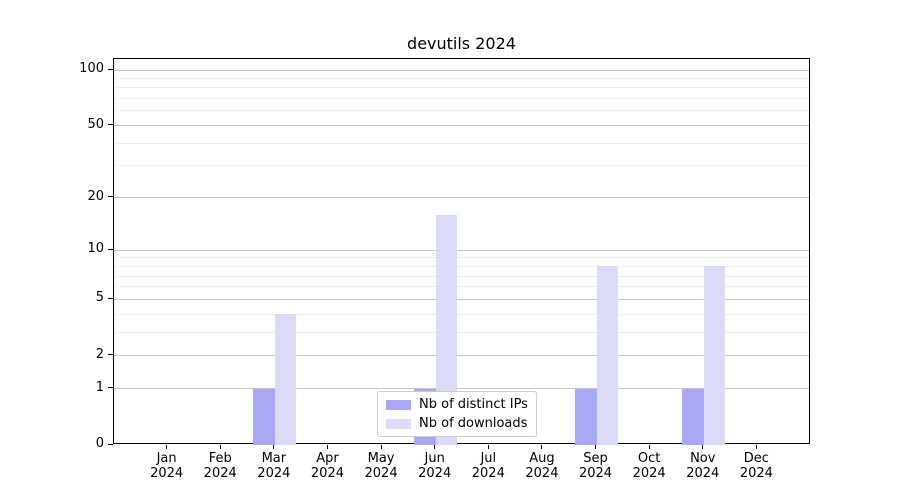 This screenshot has height=500, width=900. I want to click on x-tick-label-line: Jul, so click(488, 458).